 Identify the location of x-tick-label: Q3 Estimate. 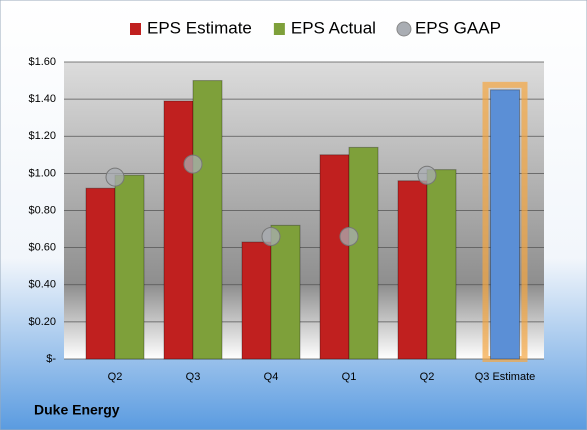
(505, 377).